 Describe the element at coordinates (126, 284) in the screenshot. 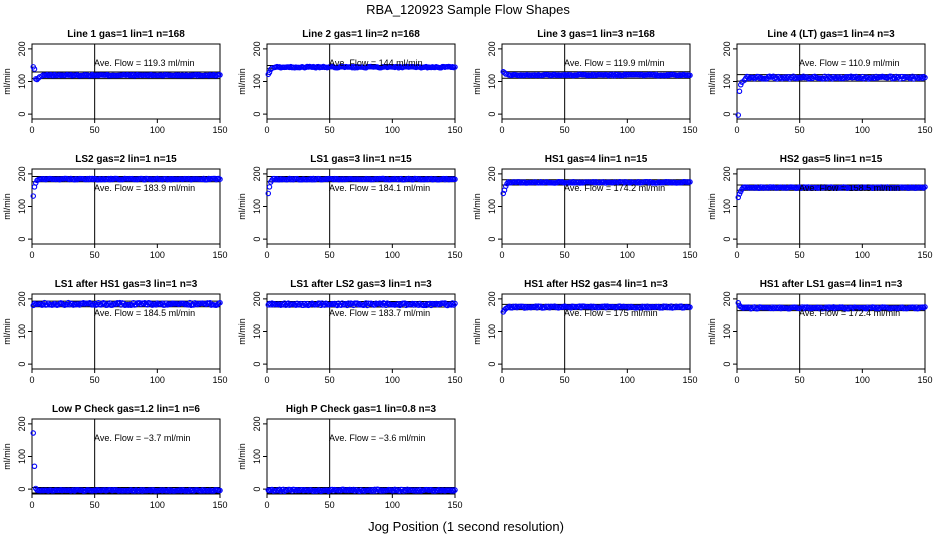

I see `panel-title: LS1 after HS1 gas=3 lin=1 n=3` at that location.